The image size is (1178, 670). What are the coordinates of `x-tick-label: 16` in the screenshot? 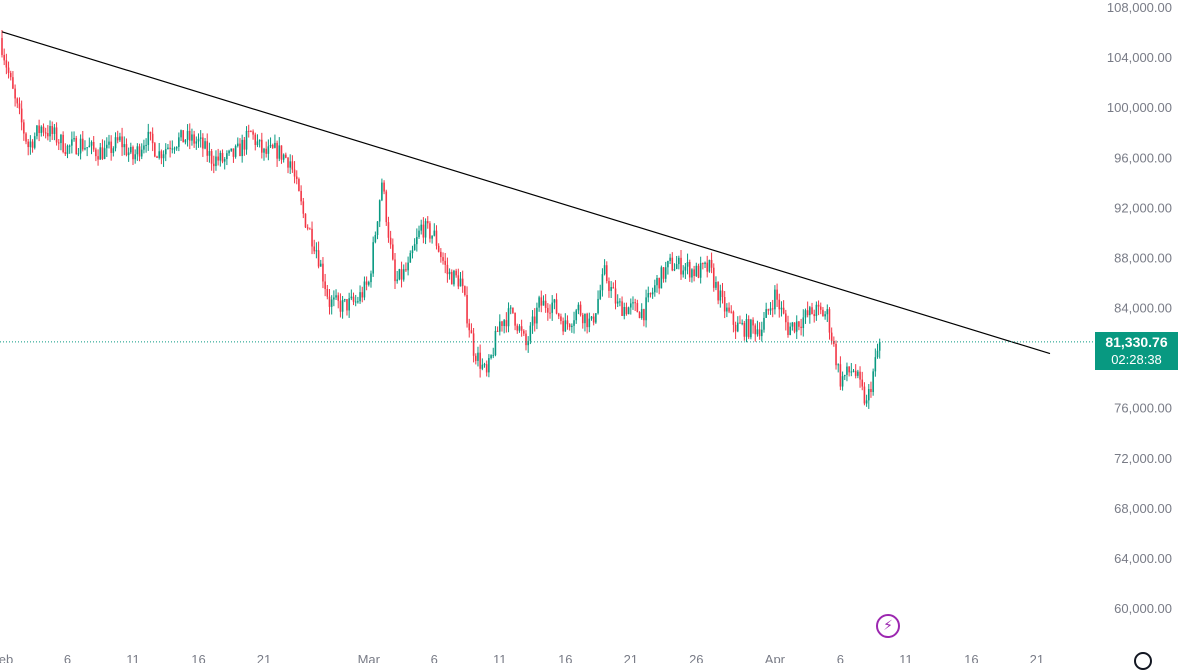 It's located at (565, 657).